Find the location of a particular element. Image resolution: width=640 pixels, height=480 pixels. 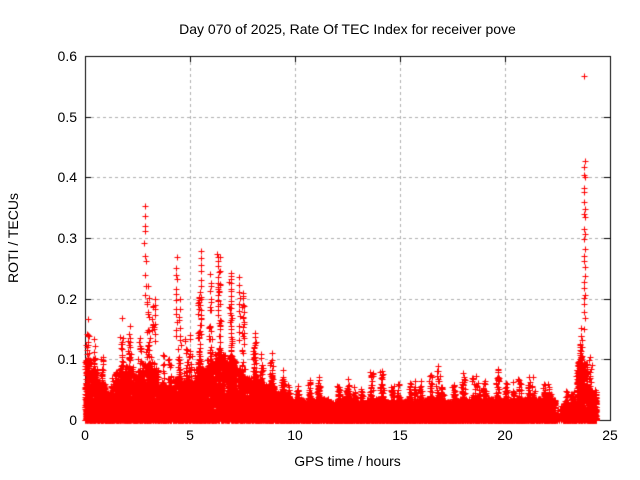

y-tick-label: 0.5 is located at coordinates (67, 116).